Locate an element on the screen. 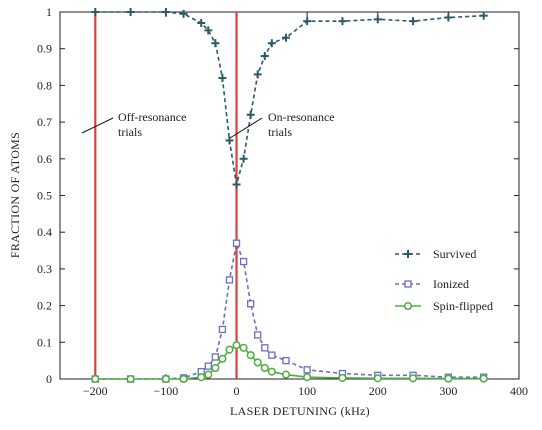 The width and height of the screenshot is (542, 430). y-tick-label: 0.4 is located at coordinates (44, 232).